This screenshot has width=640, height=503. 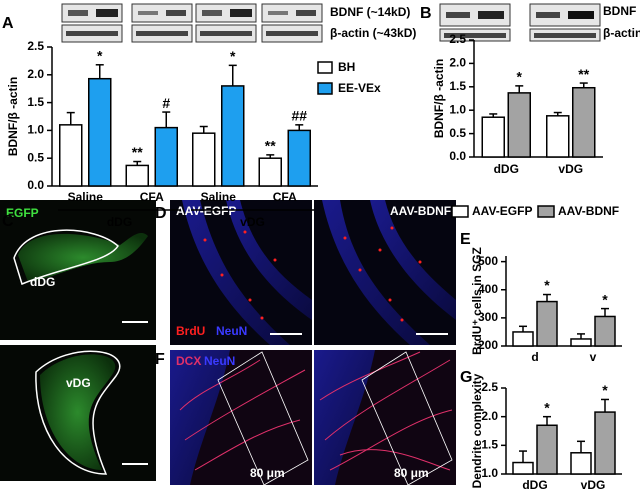 I want to click on blot-label: BDNF (~14kD), so click(x=370, y=12).